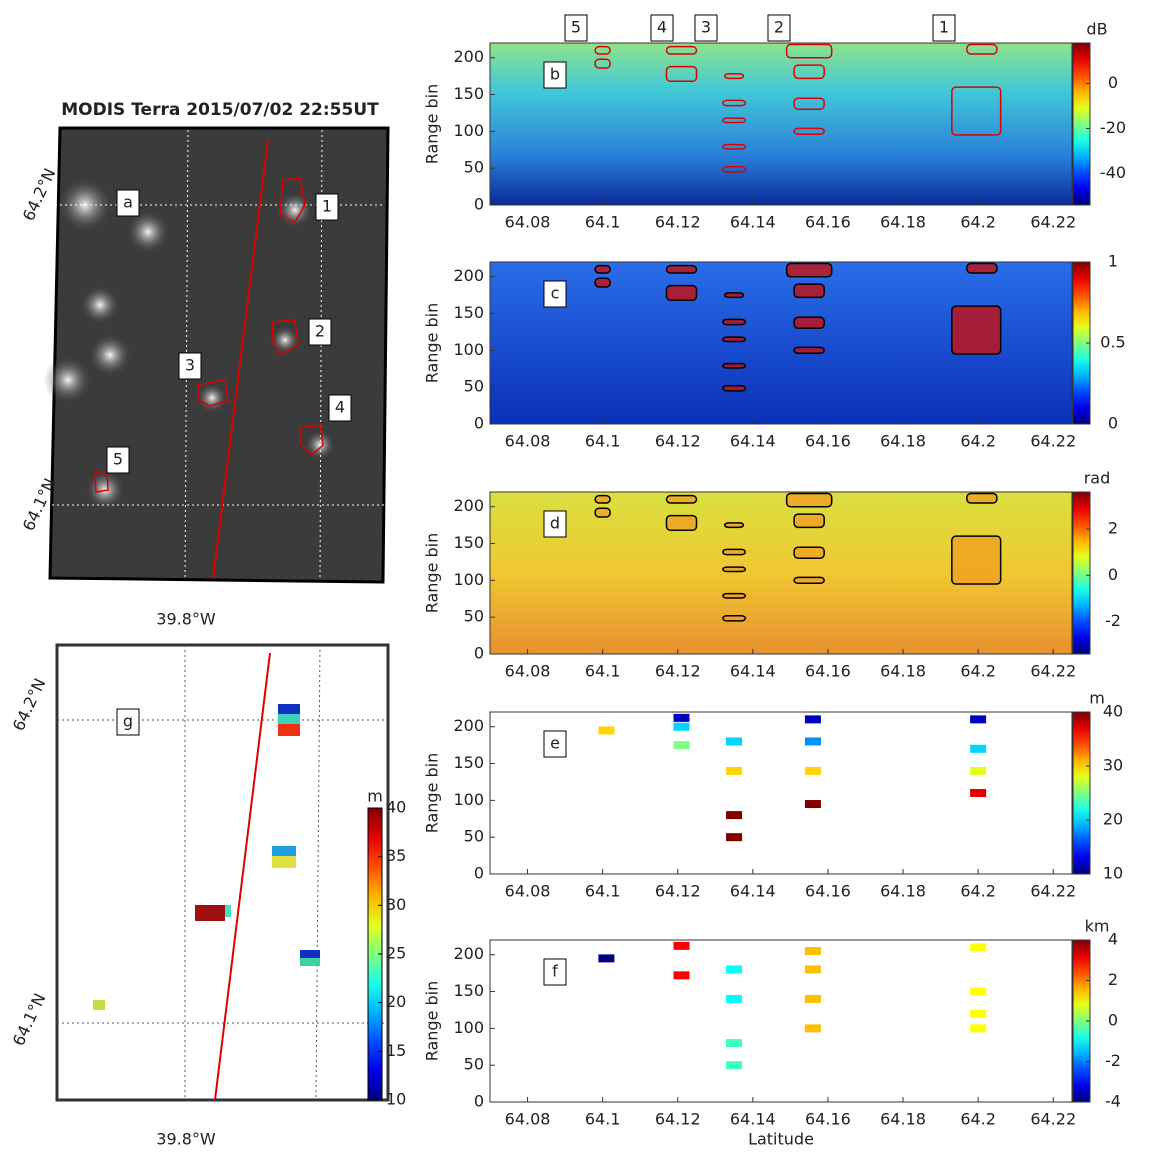 The width and height of the screenshot is (1153, 1155). What do you see at coordinates (1113, 261) in the screenshot?
I see `colorbar-tick-label: 1` at bounding box center [1113, 261].